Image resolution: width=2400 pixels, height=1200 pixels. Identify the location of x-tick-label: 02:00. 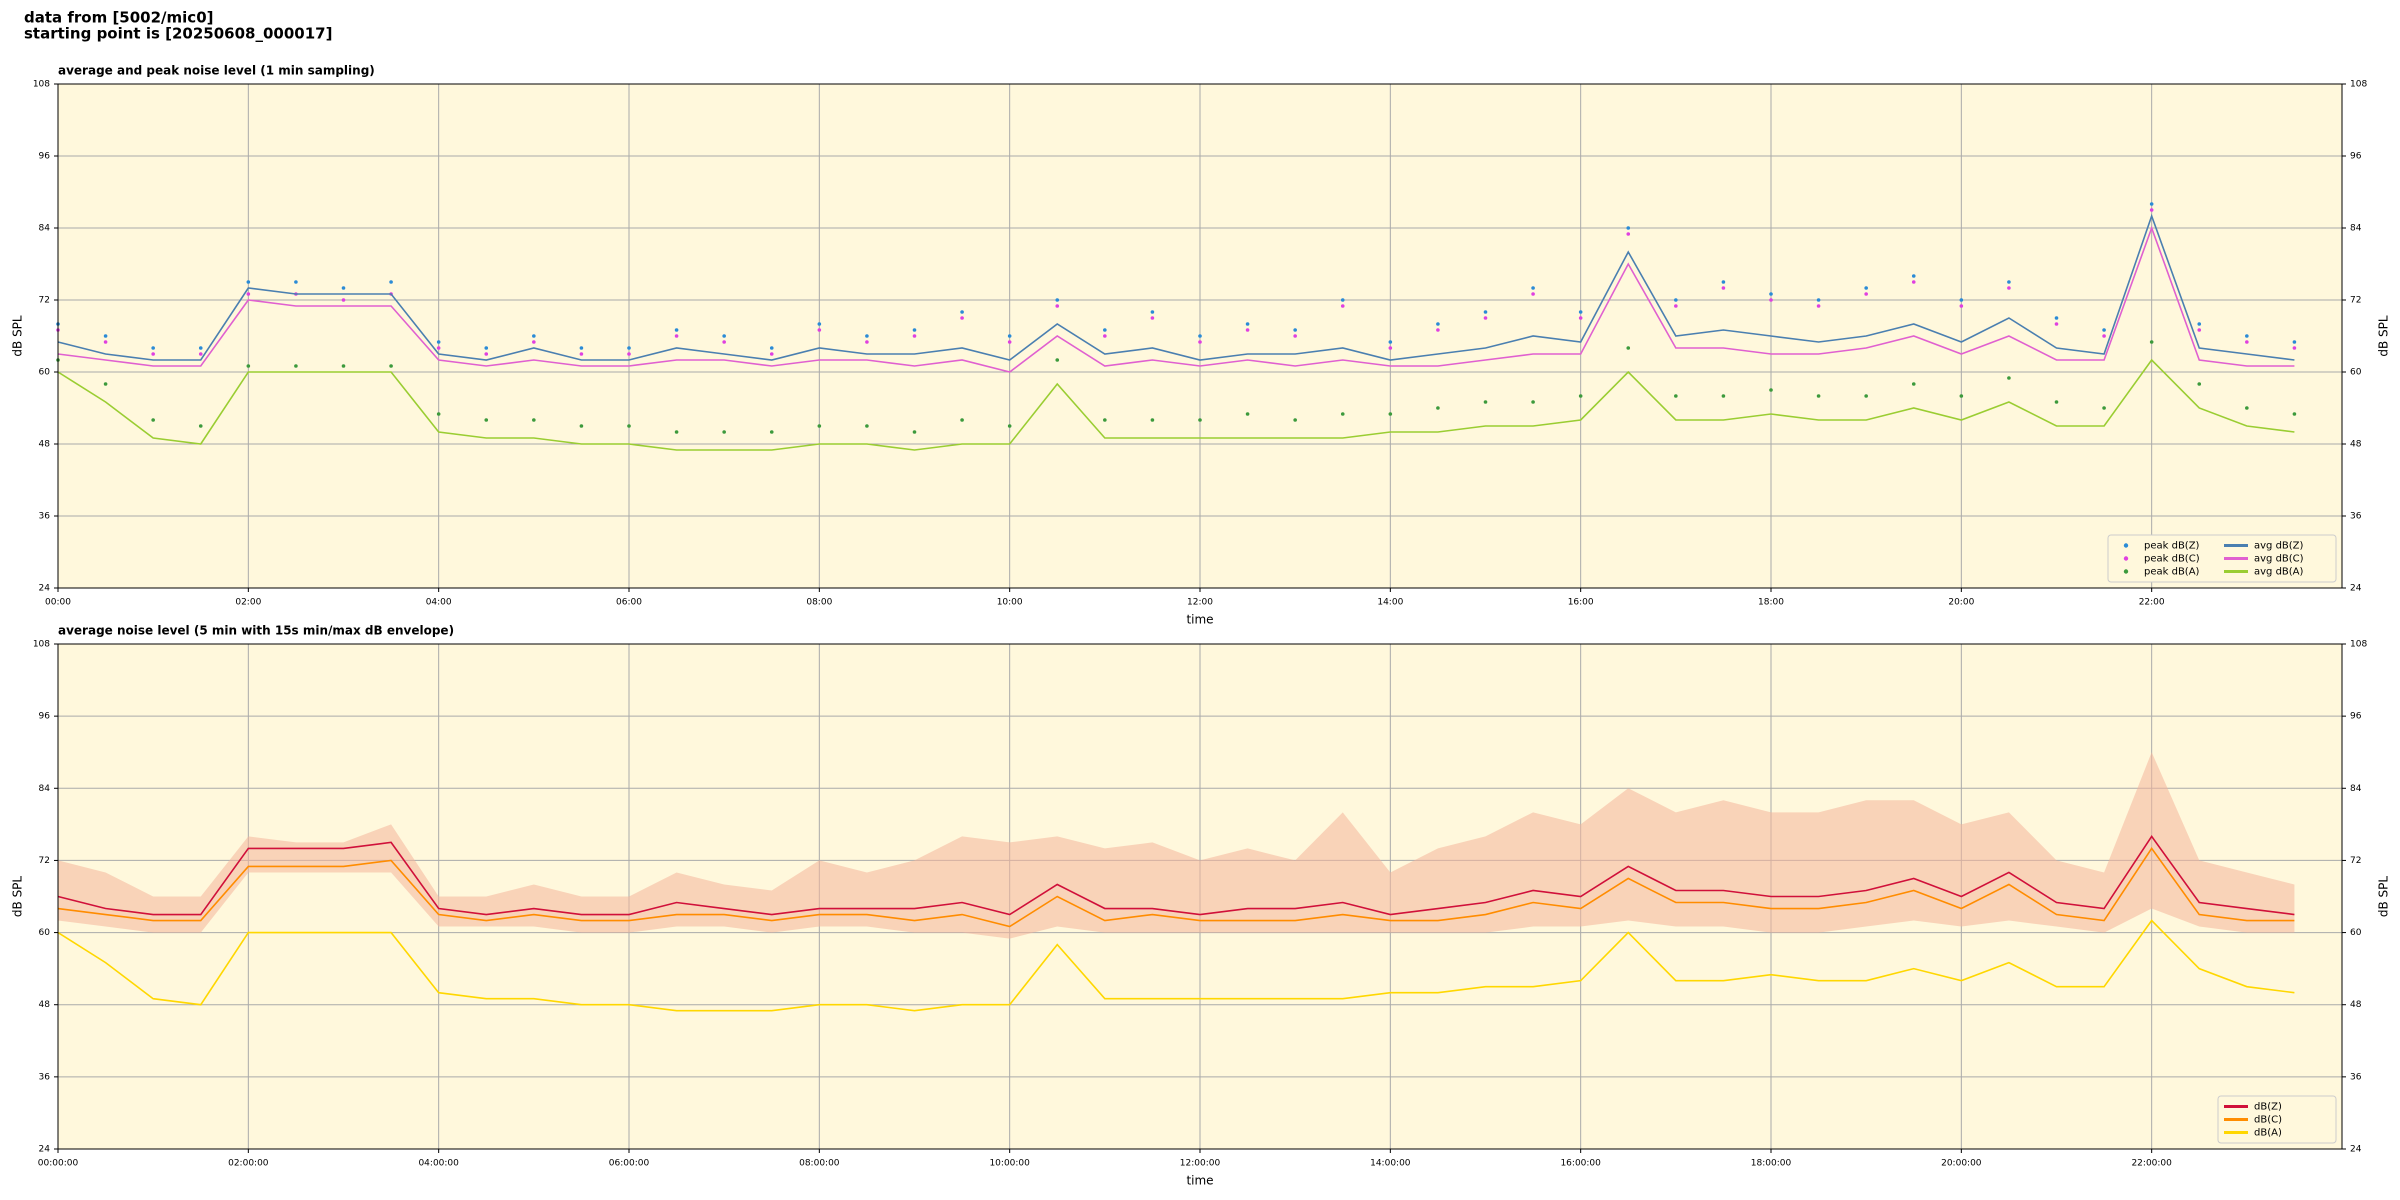
(248, 603).